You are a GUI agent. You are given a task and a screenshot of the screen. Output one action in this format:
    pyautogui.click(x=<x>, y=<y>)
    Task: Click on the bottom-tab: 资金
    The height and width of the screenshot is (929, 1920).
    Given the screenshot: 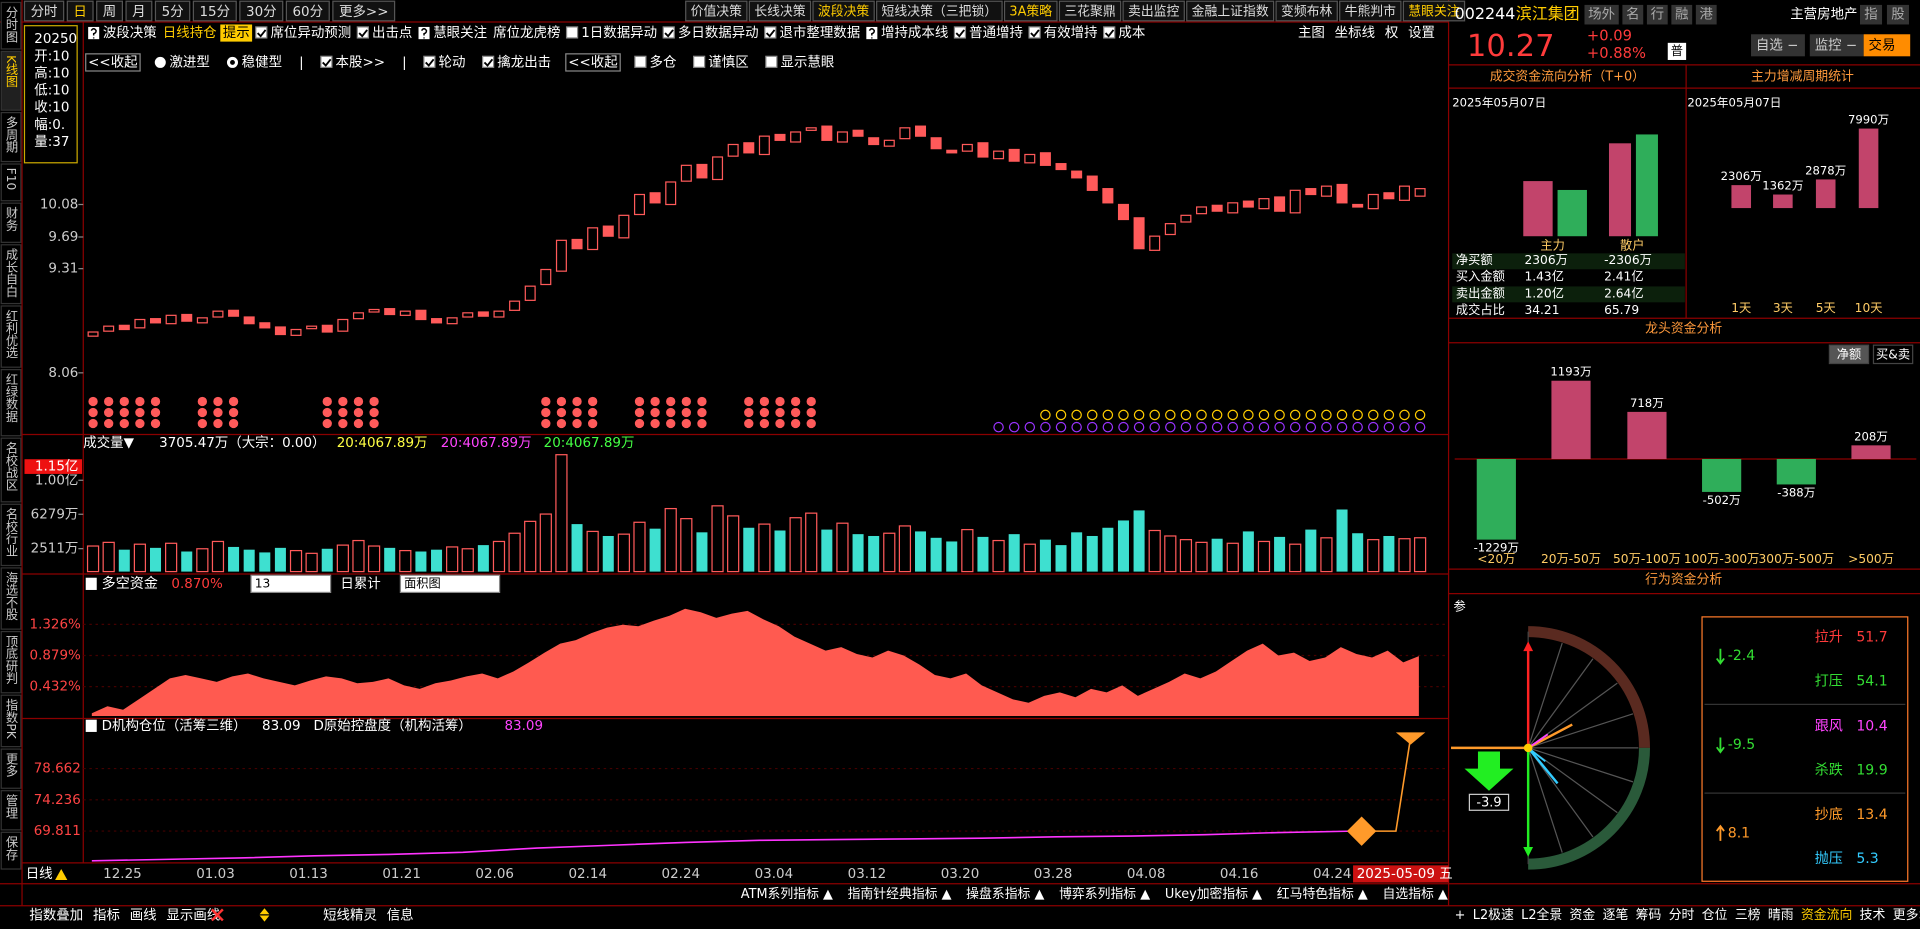 What is the action you would take?
    pyautogui.click(x=1583, y=915)
    